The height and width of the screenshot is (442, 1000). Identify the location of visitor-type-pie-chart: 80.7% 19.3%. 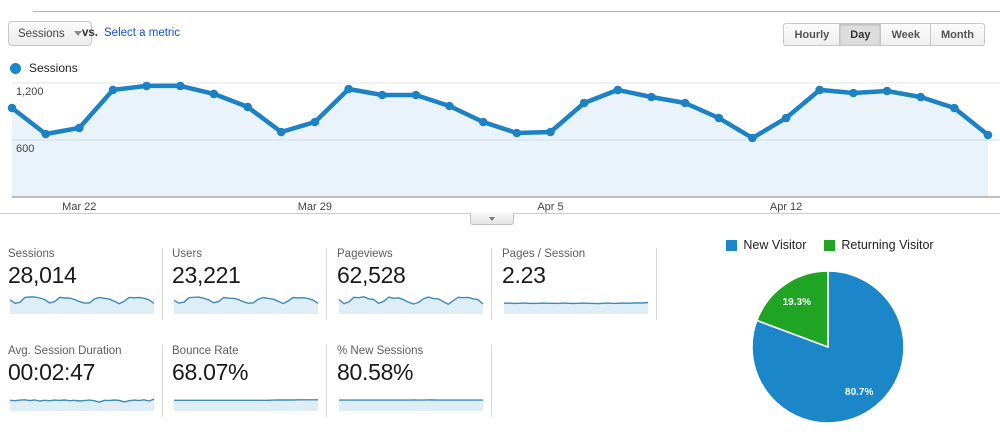
(828, 347).